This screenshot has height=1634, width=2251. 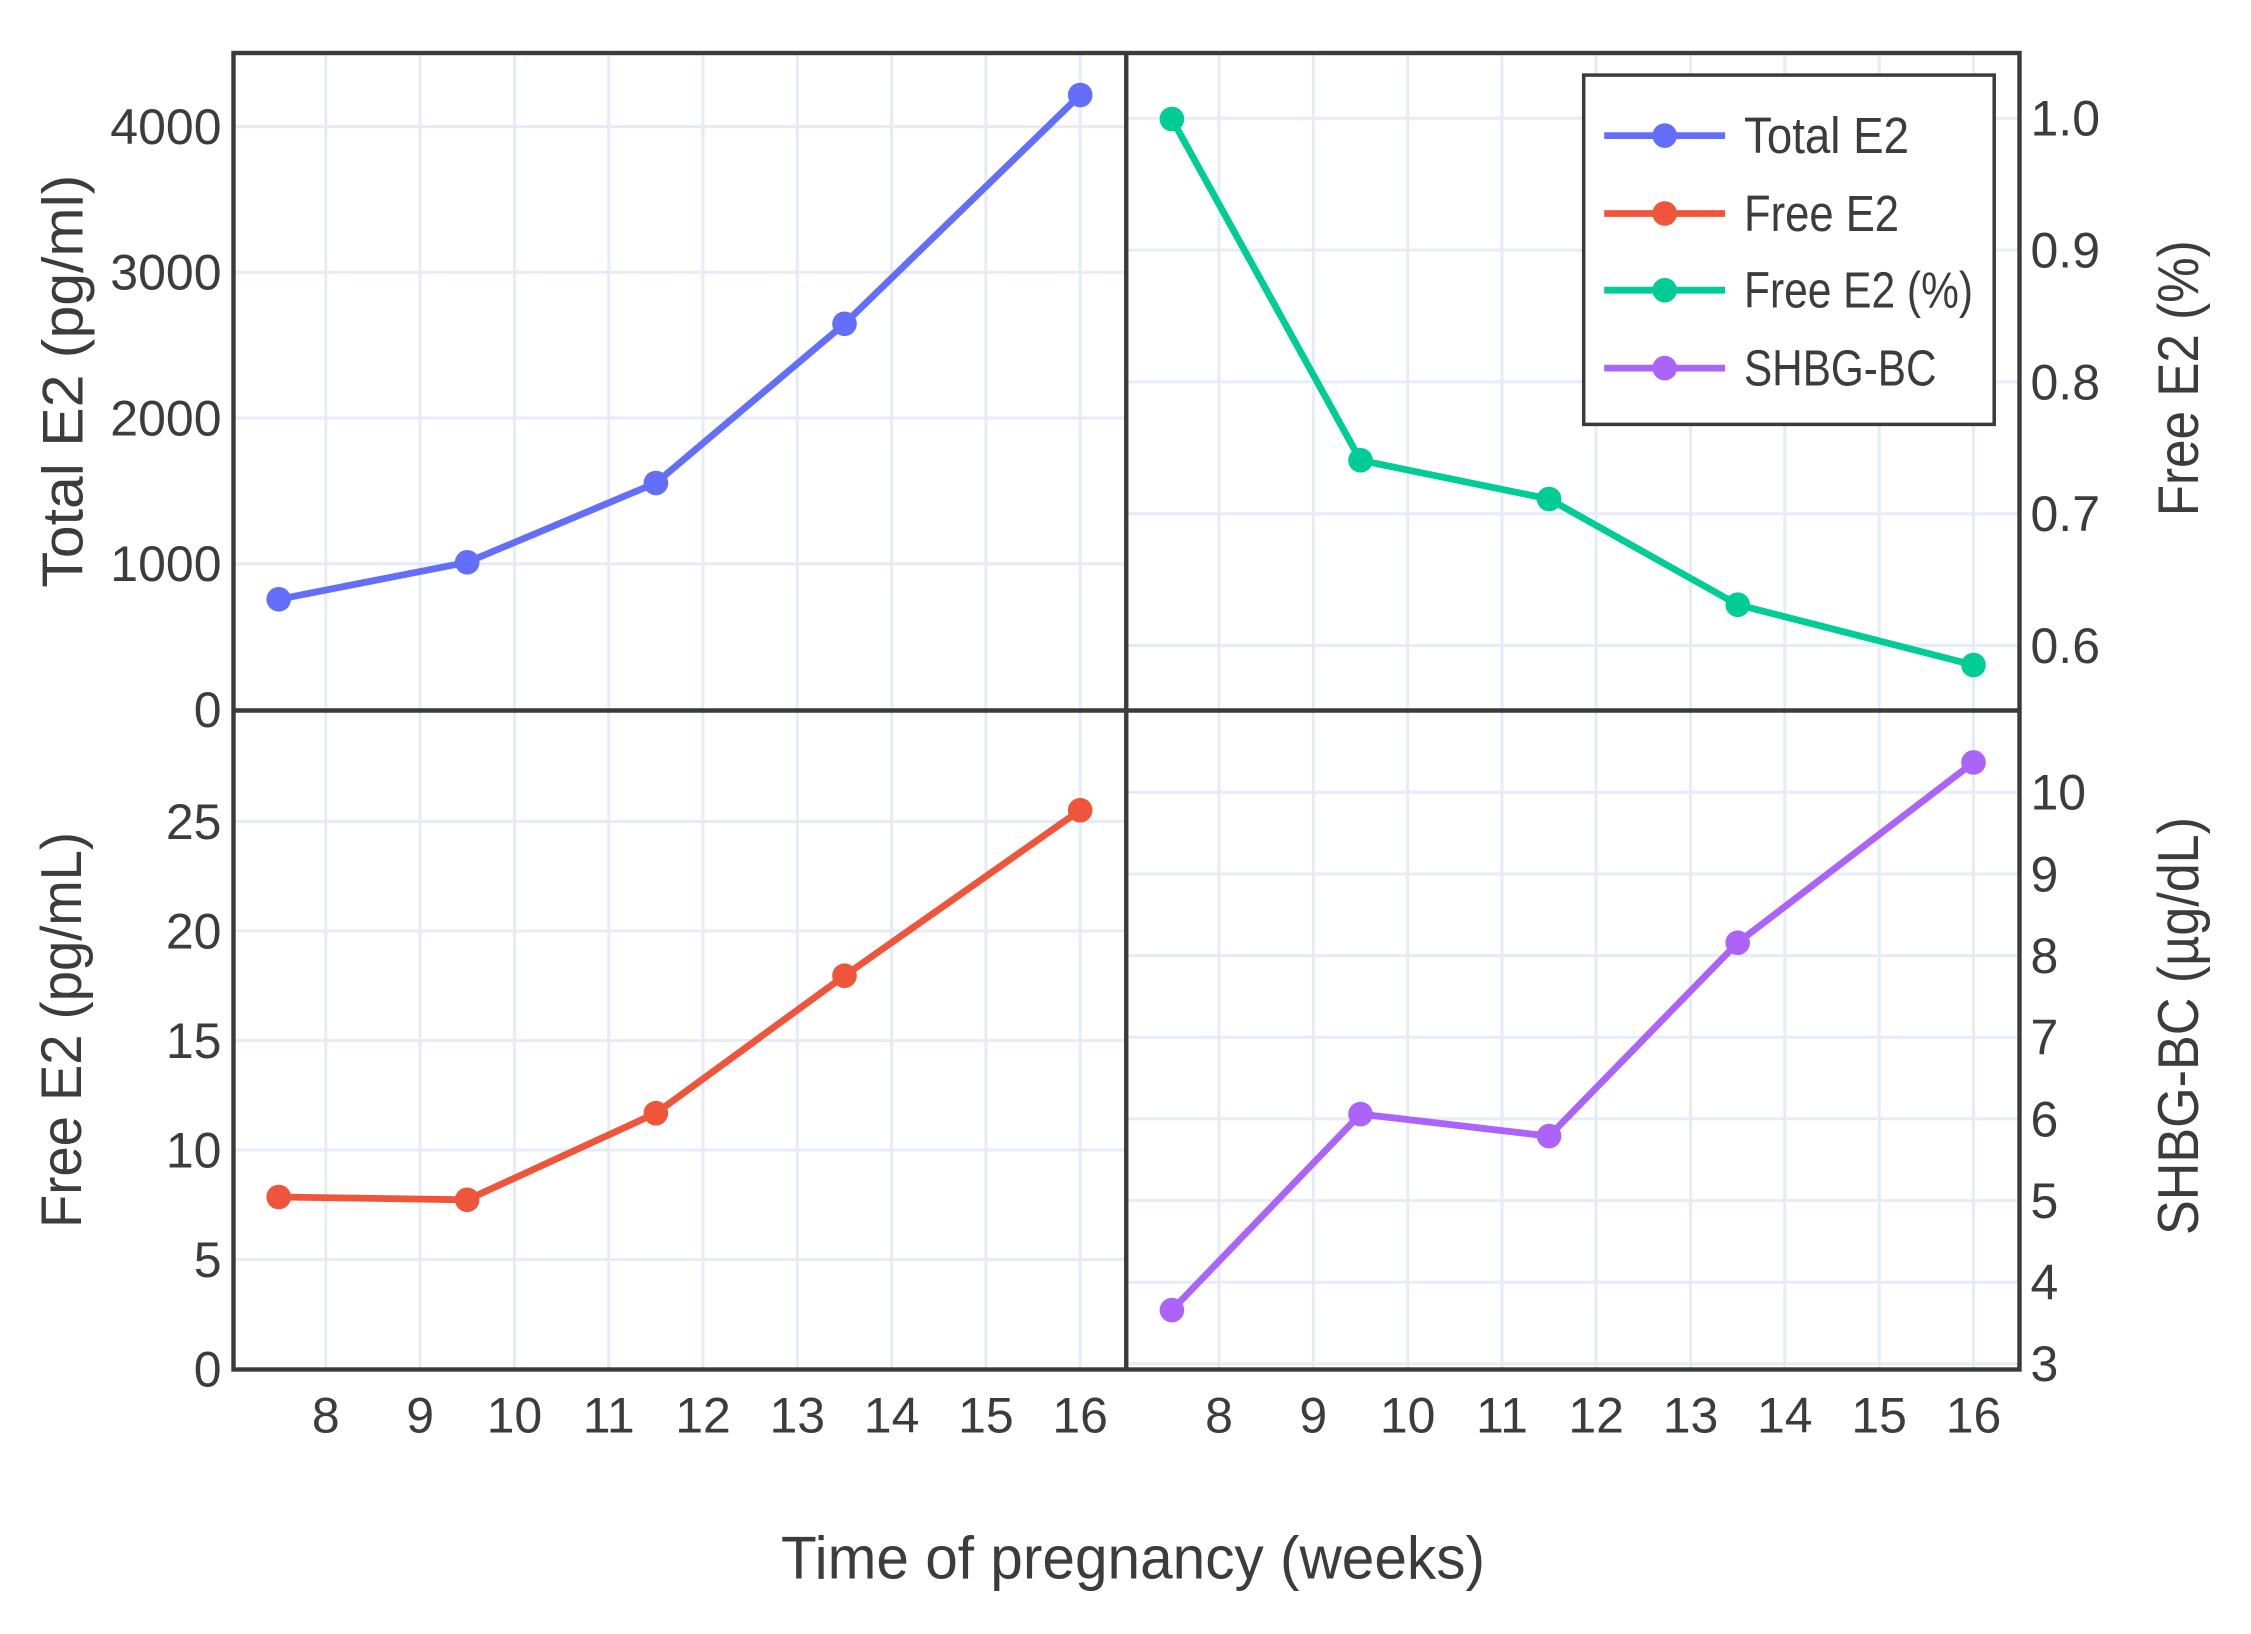 I want to click on svg-text: Total E2, so click(x=1826, y=135).